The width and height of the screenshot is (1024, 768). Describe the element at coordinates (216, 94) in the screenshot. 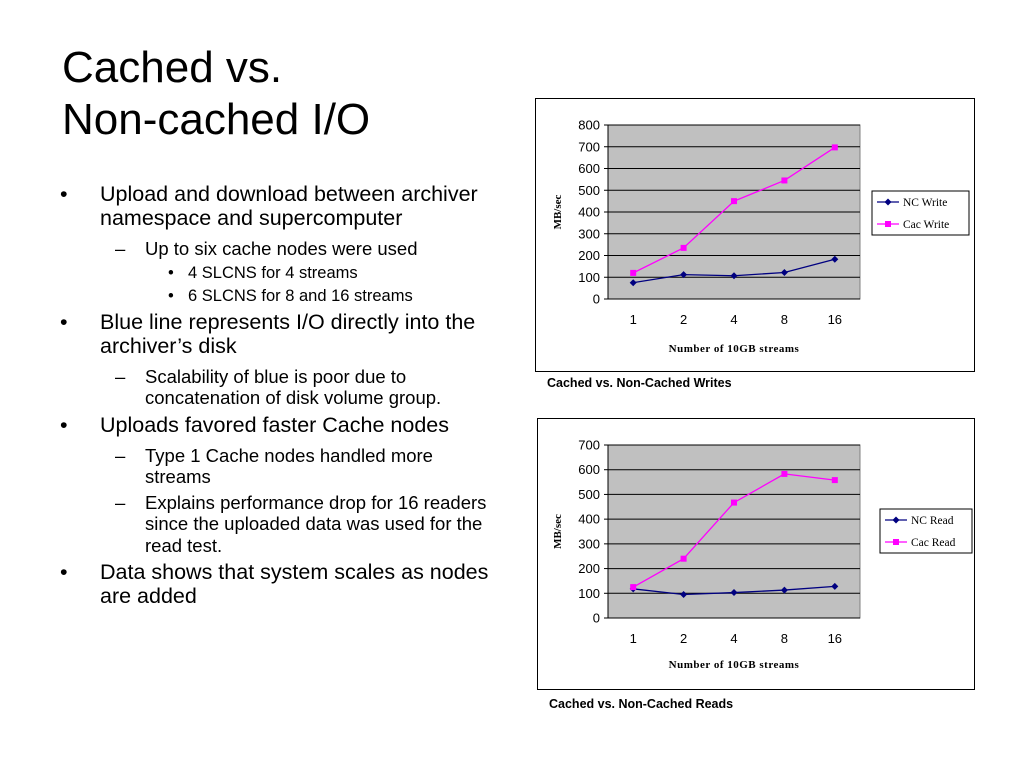

I see `slide-title: Cached vs. Non-cached I/O` at that location.